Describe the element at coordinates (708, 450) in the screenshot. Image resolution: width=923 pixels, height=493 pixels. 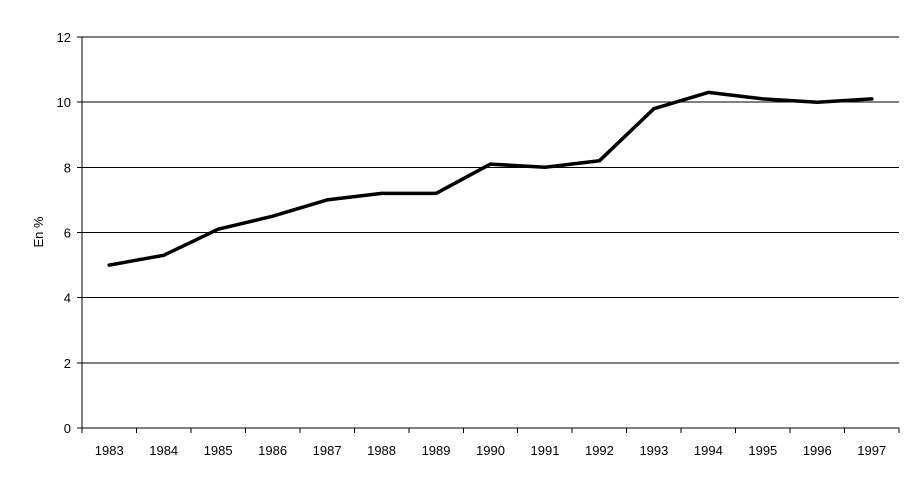
I see `x-tick-label: 1994` at that location.